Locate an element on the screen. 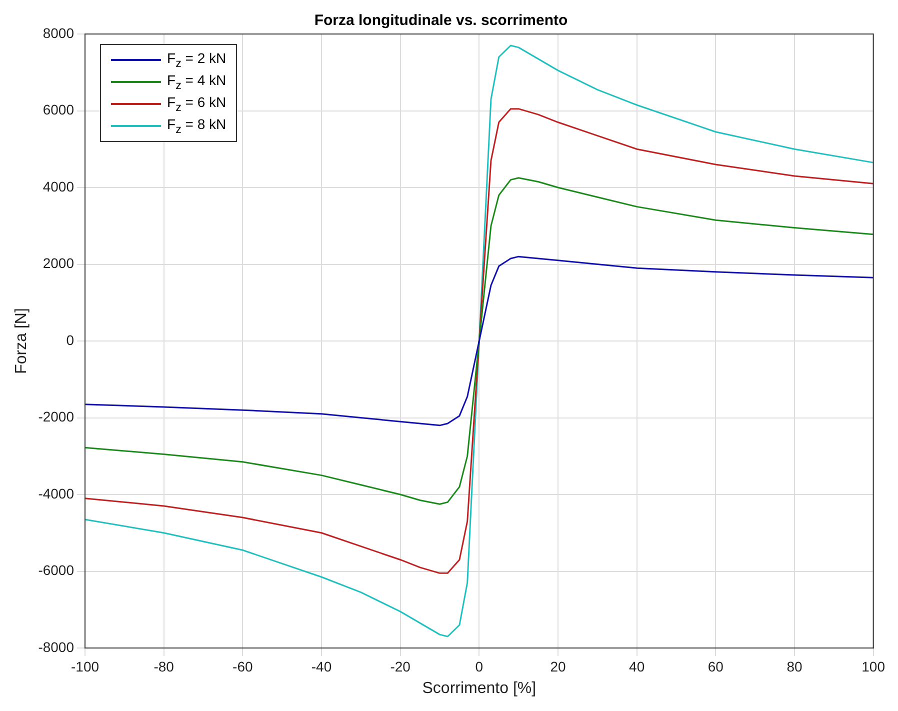 Image resolution: width=898 pixels, height=711 pixels. legend-label: F$_{z}$ = 8 kN is located at coordinates (196, 126).